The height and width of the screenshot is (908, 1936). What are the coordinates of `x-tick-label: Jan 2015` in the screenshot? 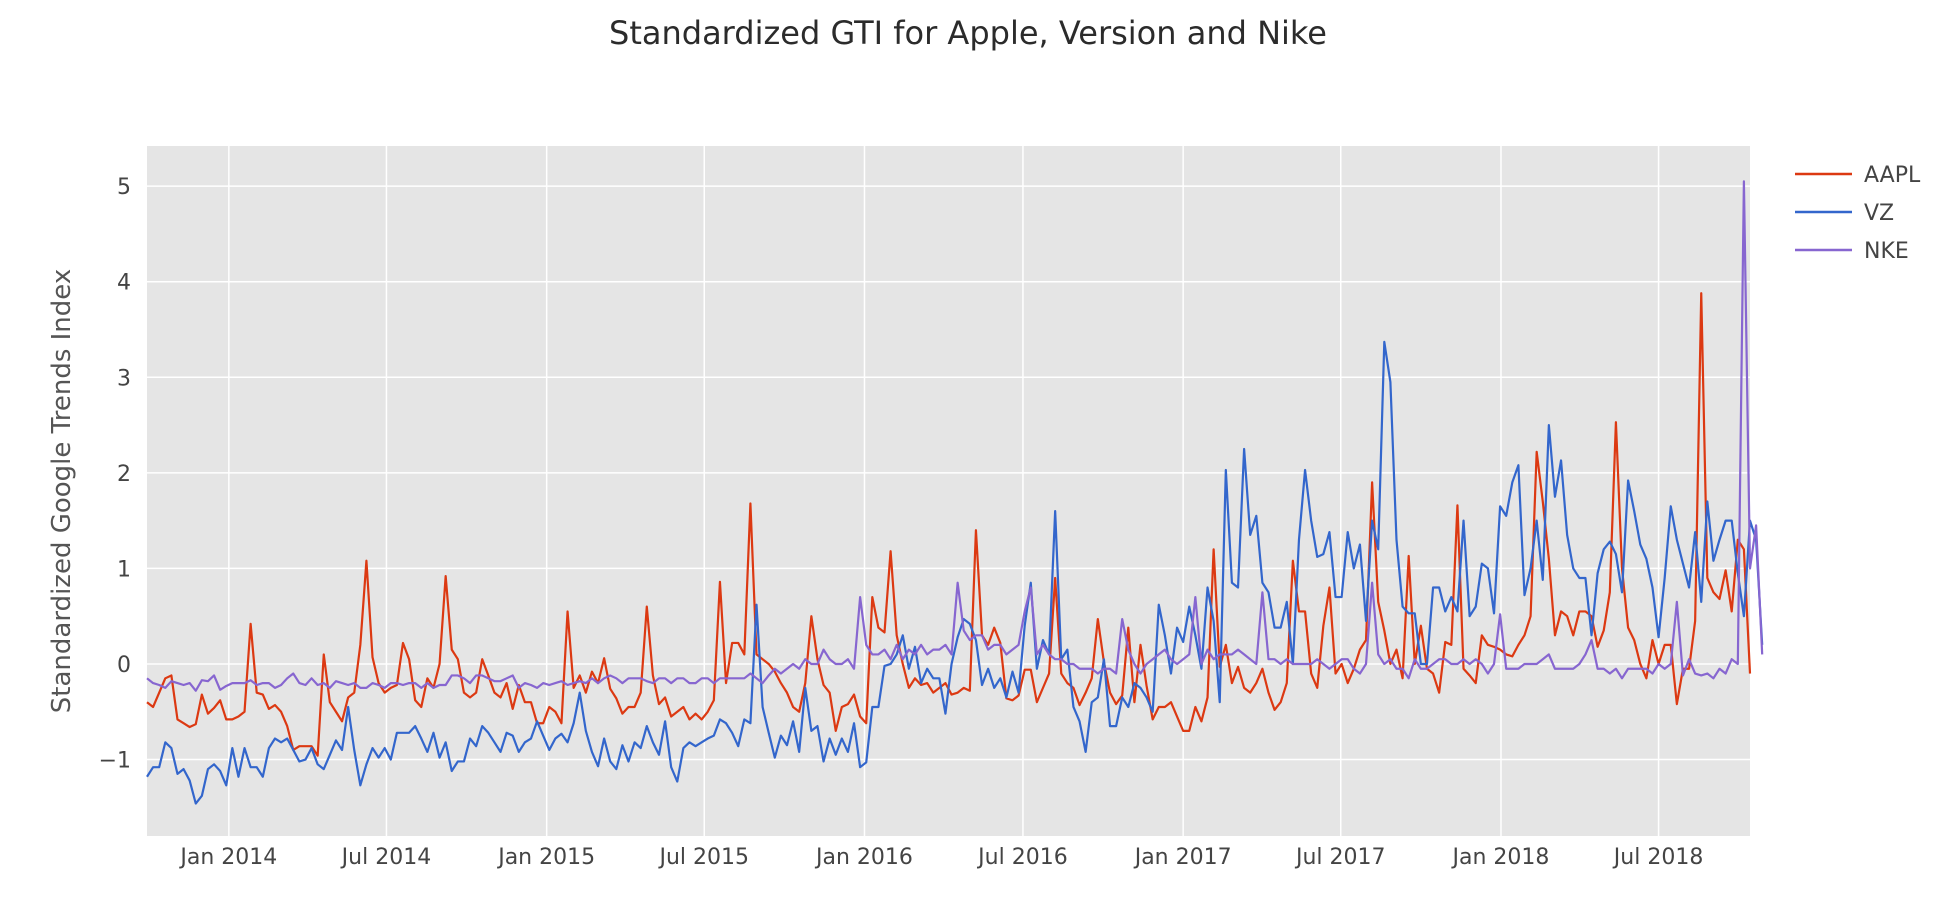 It's located at (545, 857).